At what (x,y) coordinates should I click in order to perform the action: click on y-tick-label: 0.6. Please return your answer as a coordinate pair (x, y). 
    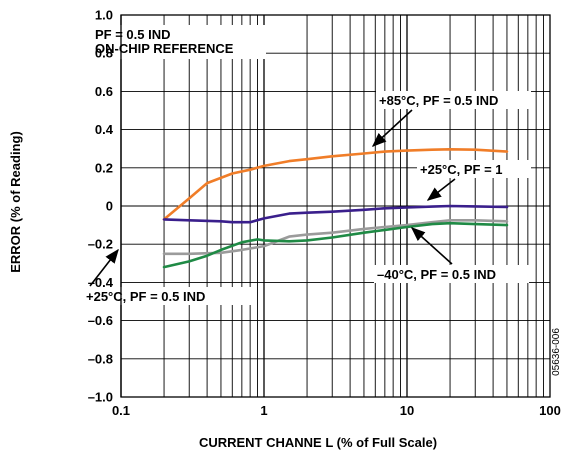
    Looking at the image, I should click on (104, 91).